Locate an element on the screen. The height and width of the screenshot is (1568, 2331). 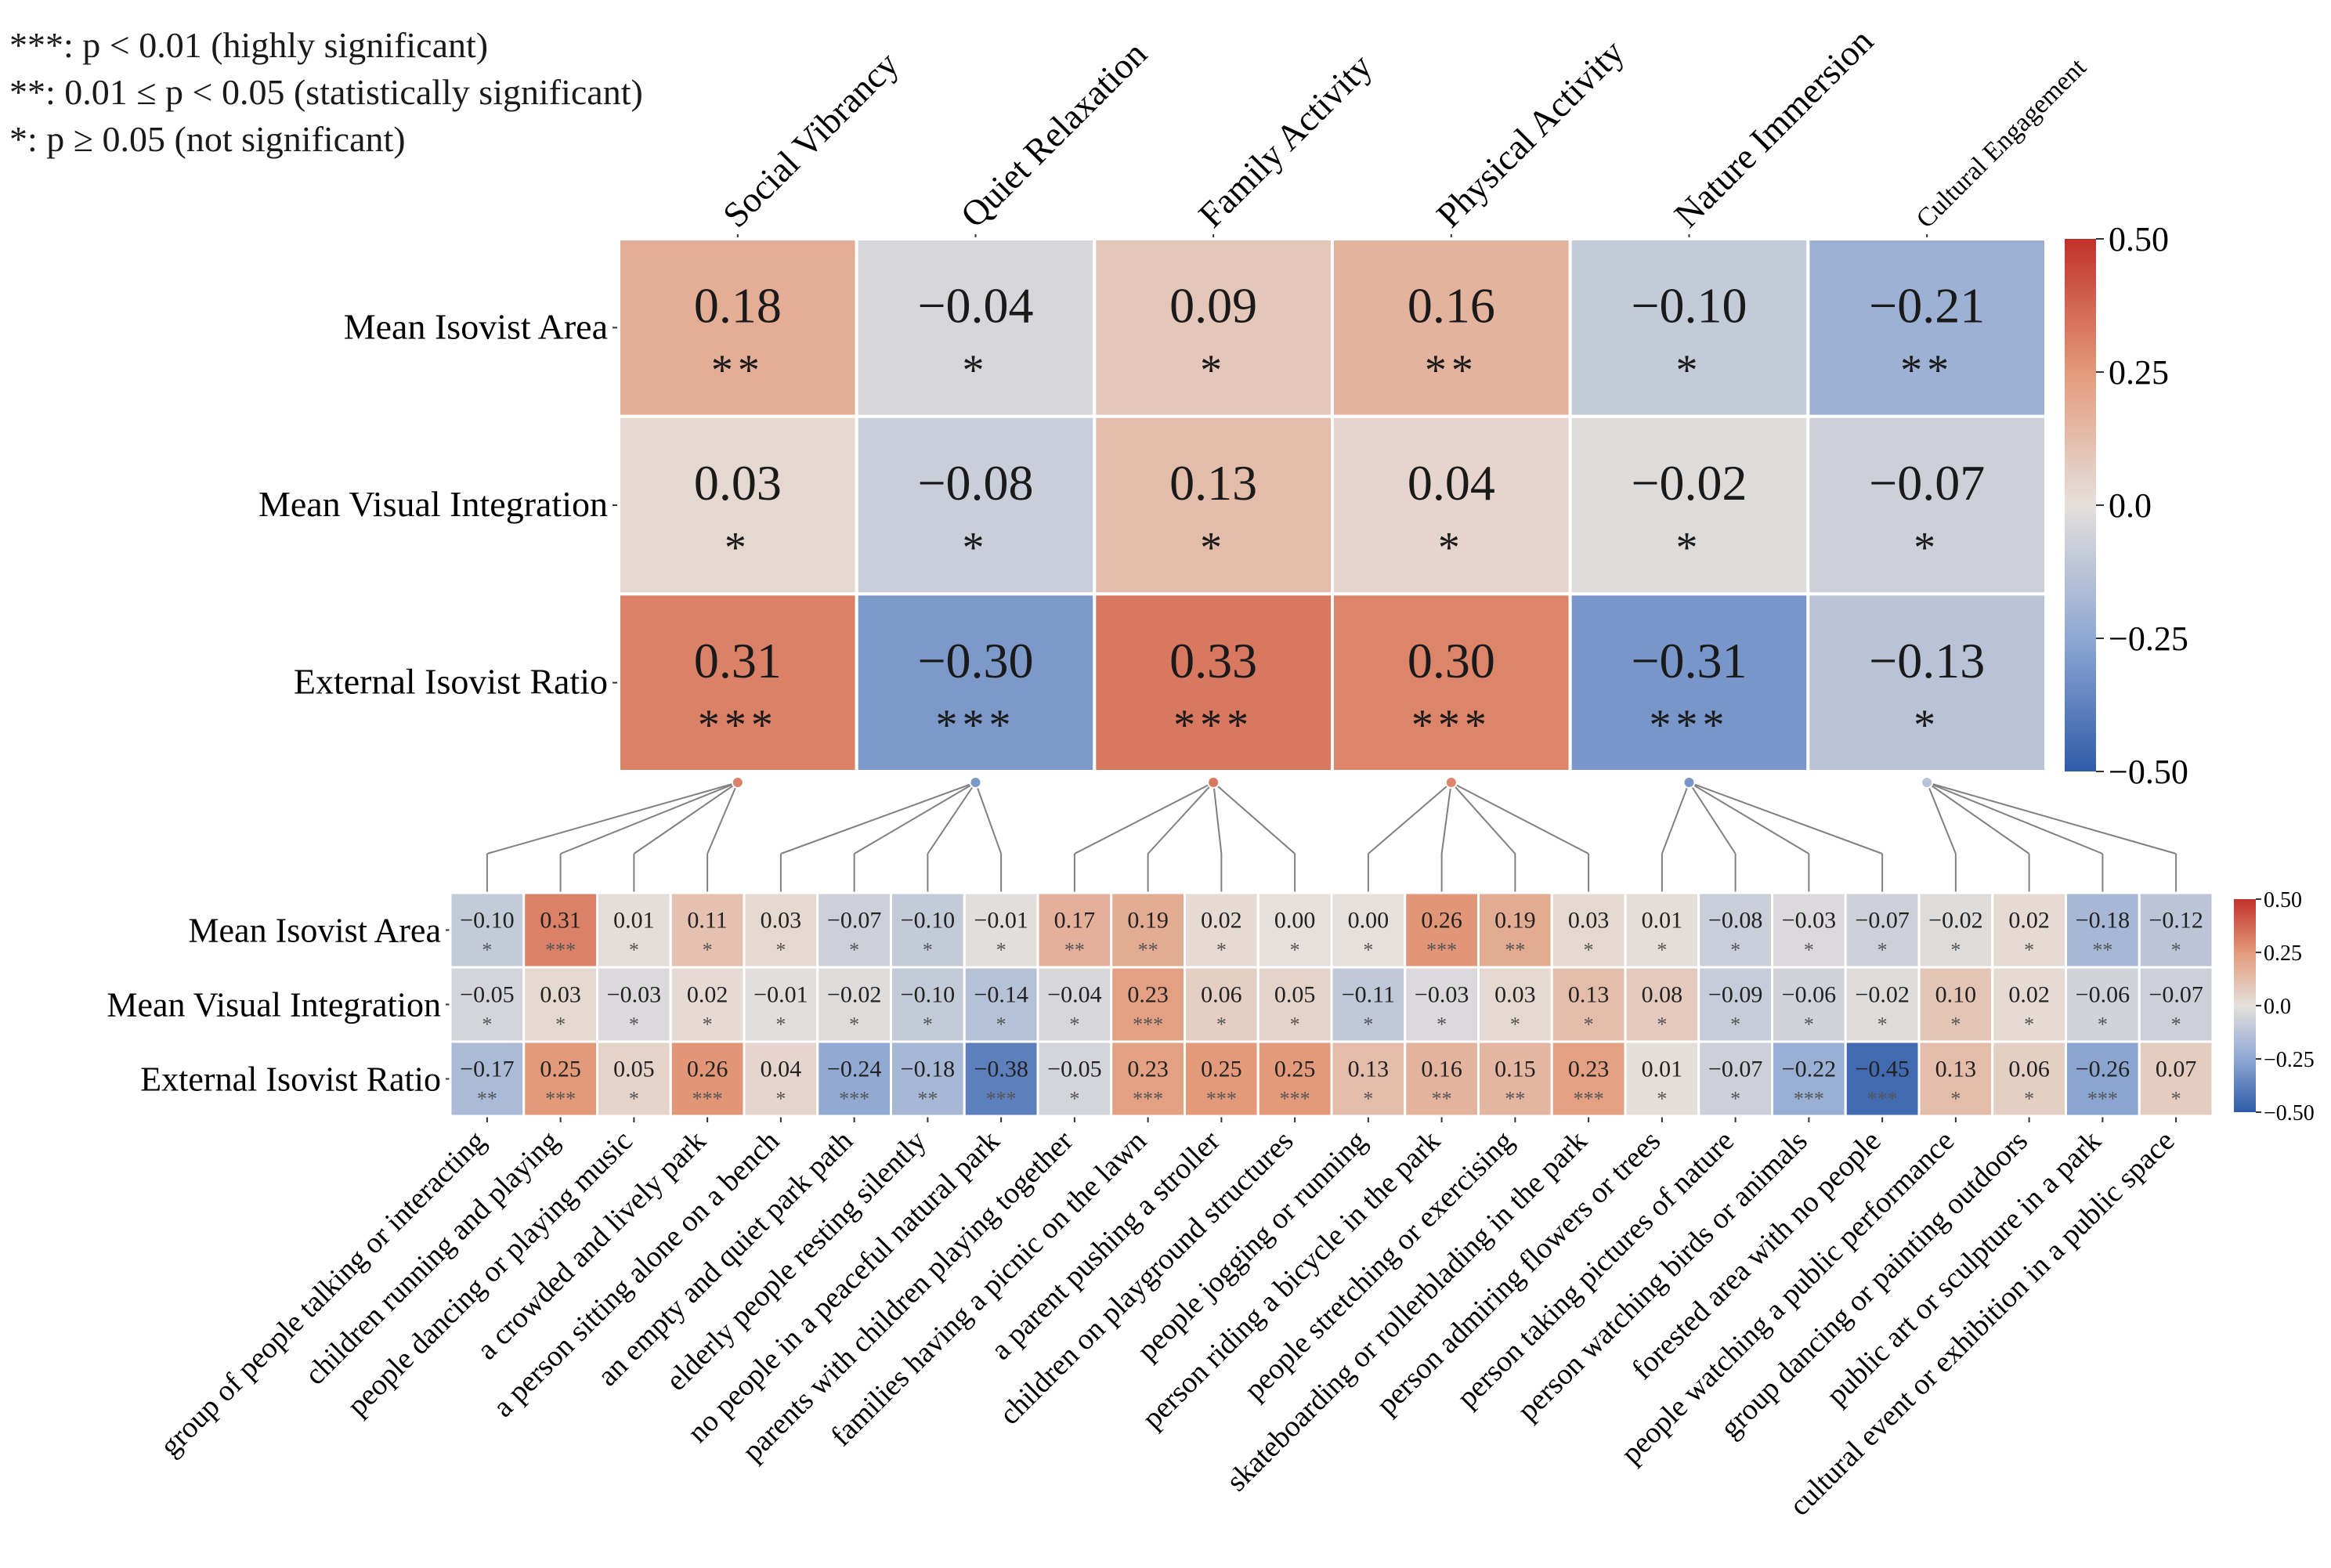
detail-cell-value: 0.07 is located at coordinates (2176, 1069).